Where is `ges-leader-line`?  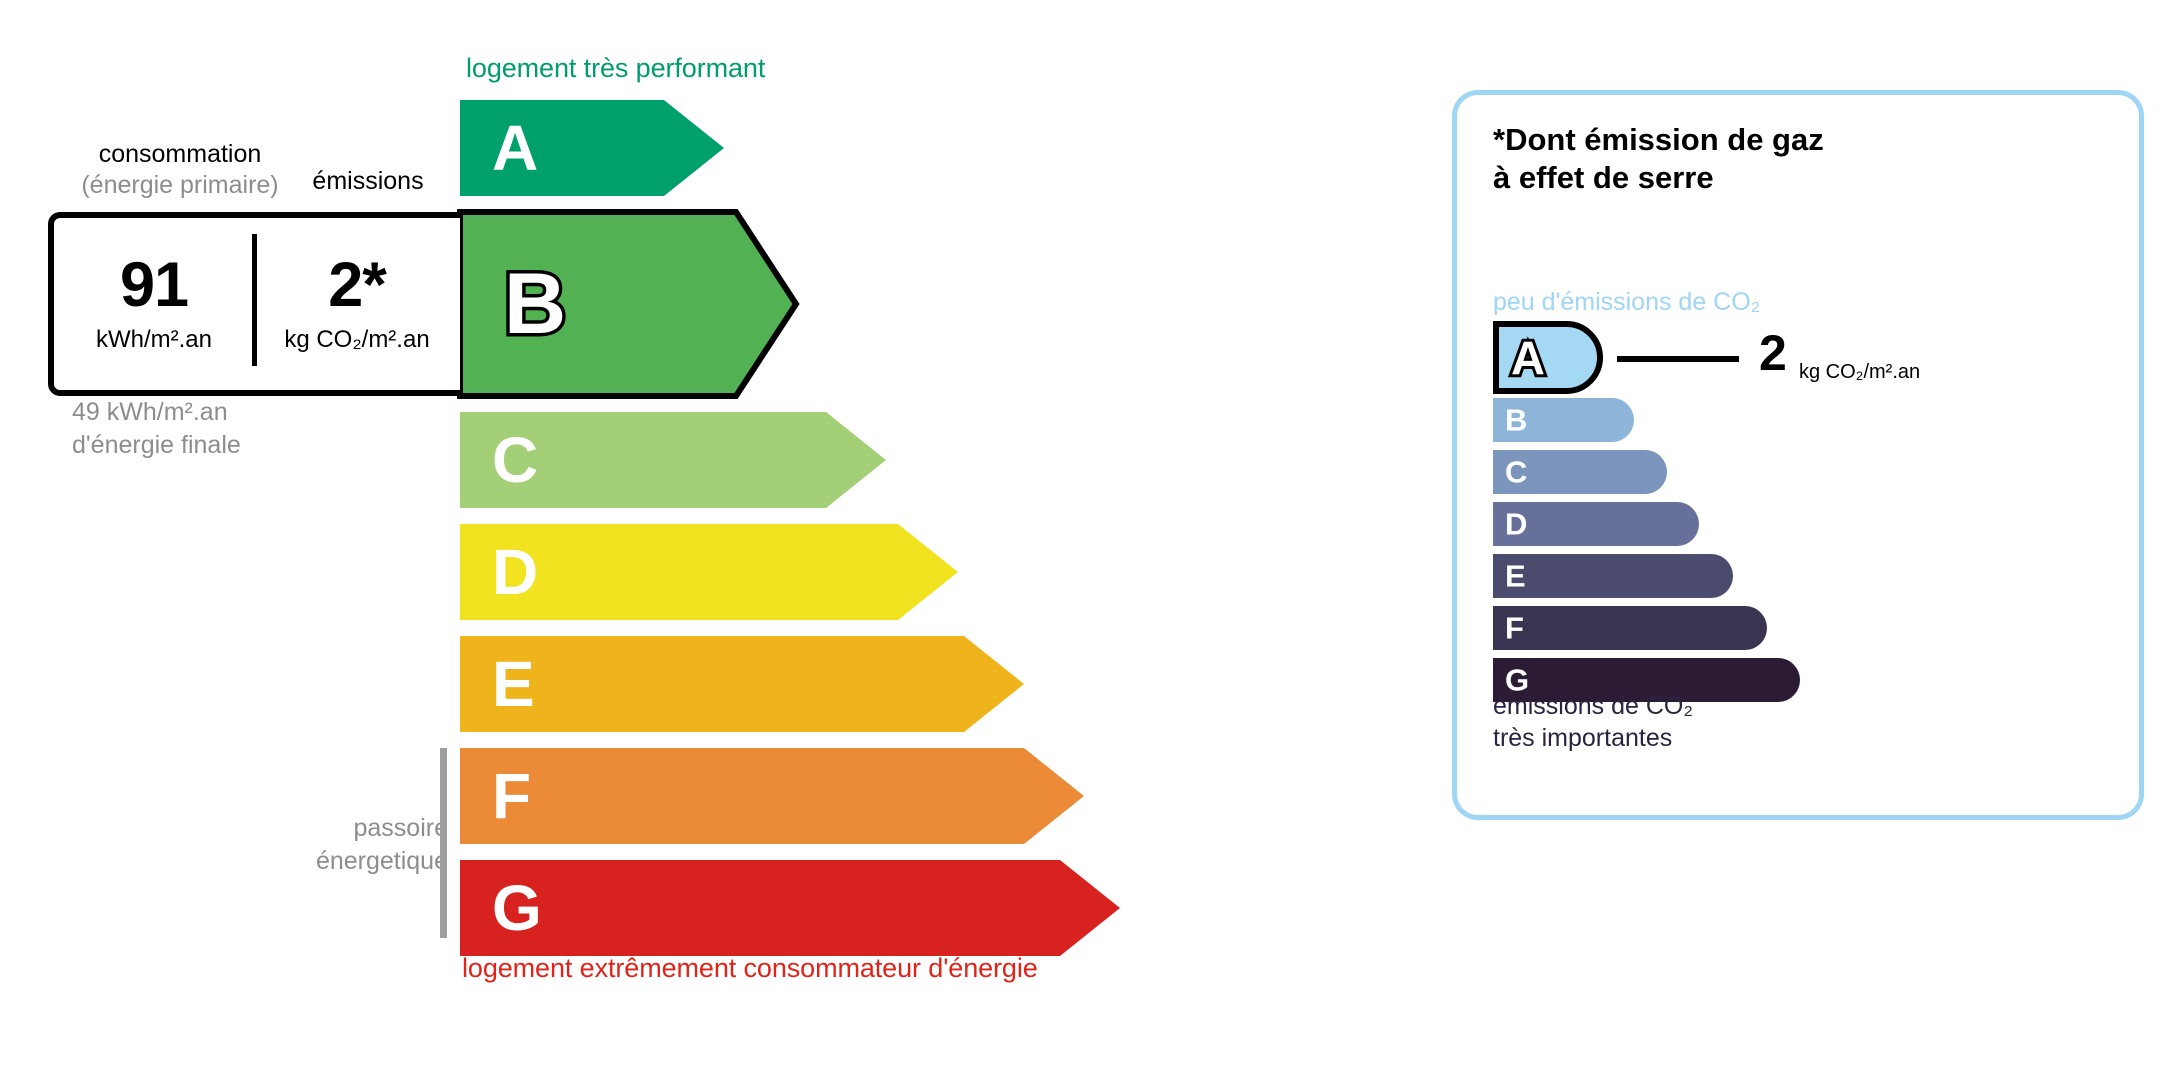
ges-leader-line is located at coordinates (1678, 359).